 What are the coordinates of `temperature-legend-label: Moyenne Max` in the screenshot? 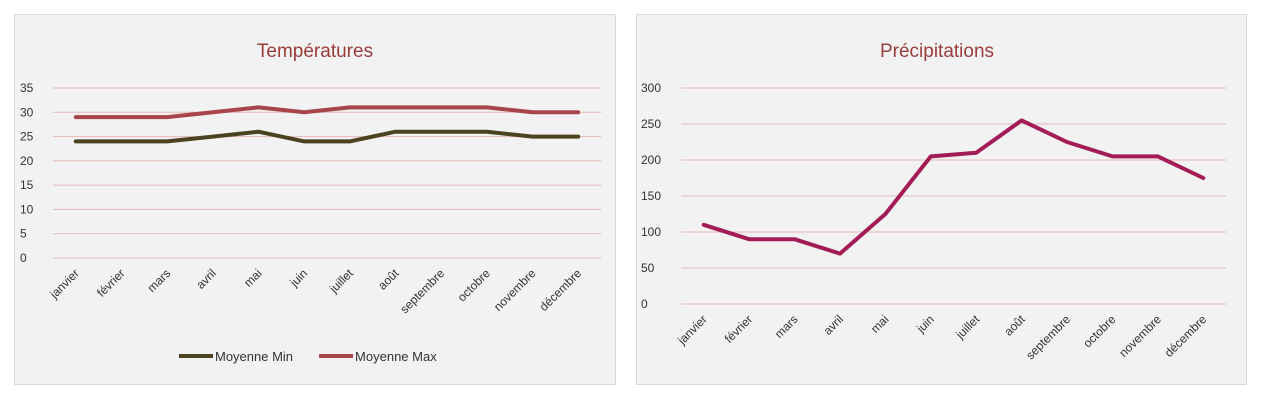 It's located at (396, 356).